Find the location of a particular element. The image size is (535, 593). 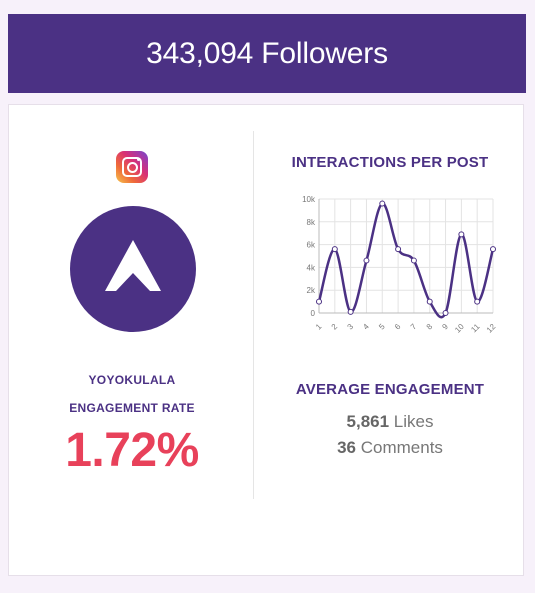

engagement-rate-value: 1.72% is located at coordinates (132, 450).